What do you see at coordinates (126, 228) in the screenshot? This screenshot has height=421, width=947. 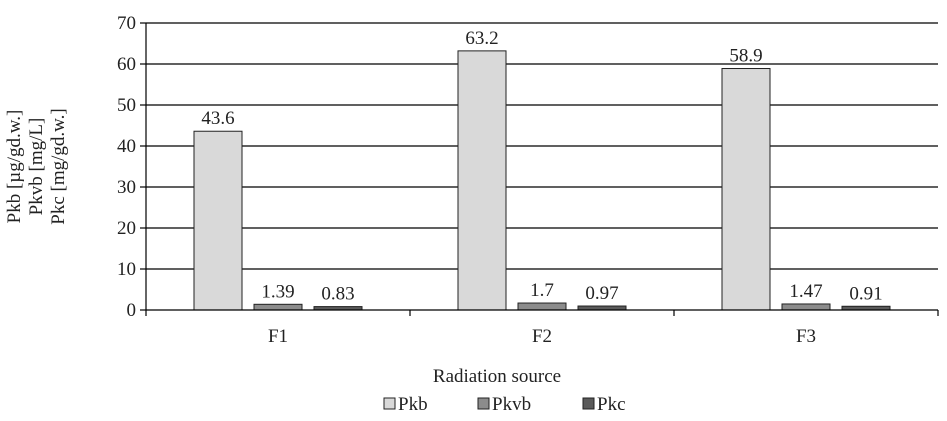 I see `y-tick-label: 20` at bounding box center [126, 228].